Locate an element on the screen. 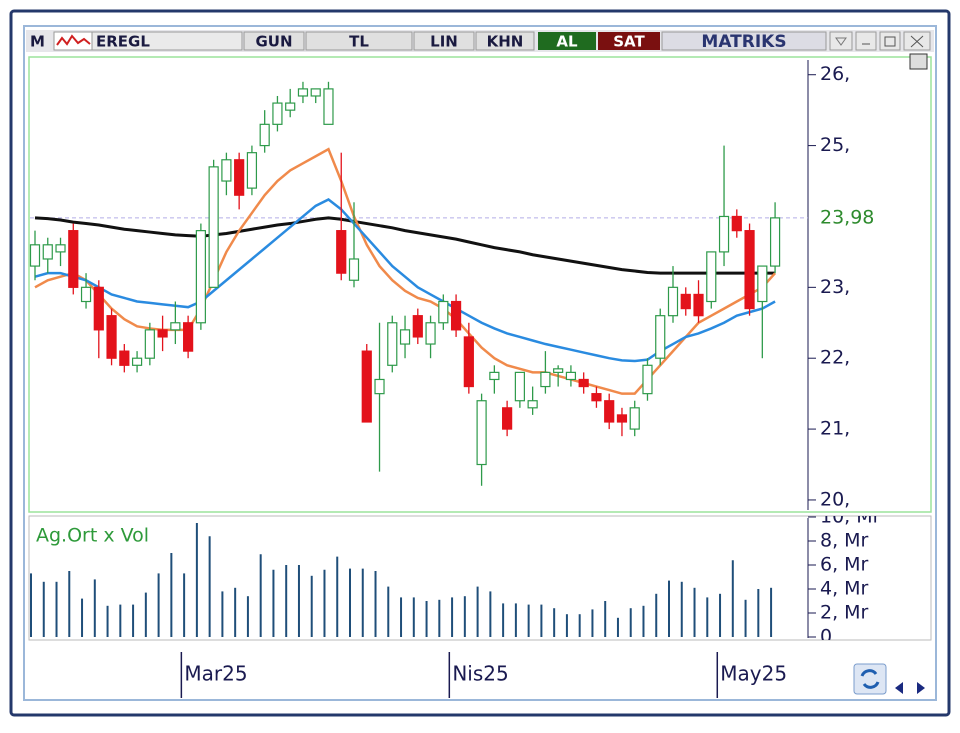 This screenshot has height=733, width=960. sell-button is located at coordinates (629, 41).